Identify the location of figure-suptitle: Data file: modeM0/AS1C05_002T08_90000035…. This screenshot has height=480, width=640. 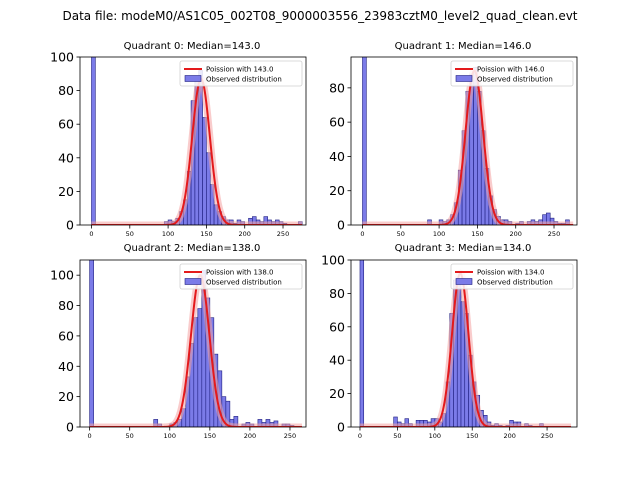
(319, 16).